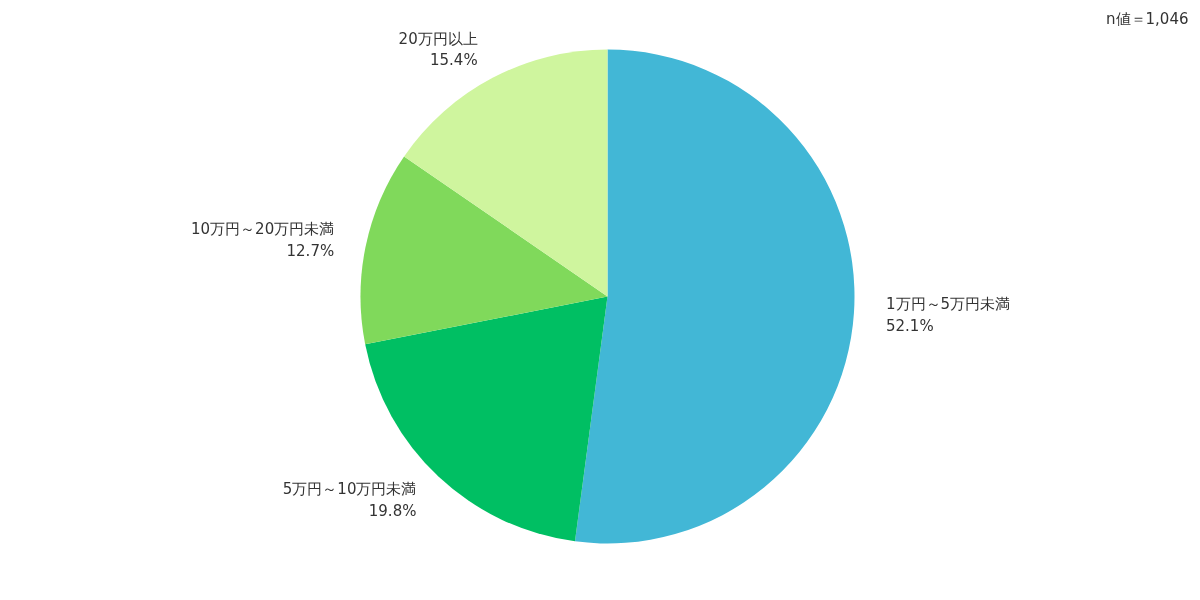 The width and height of the screenshot is (1200, 600). I want to click on data-label: 12.7%, so click(310, 250).